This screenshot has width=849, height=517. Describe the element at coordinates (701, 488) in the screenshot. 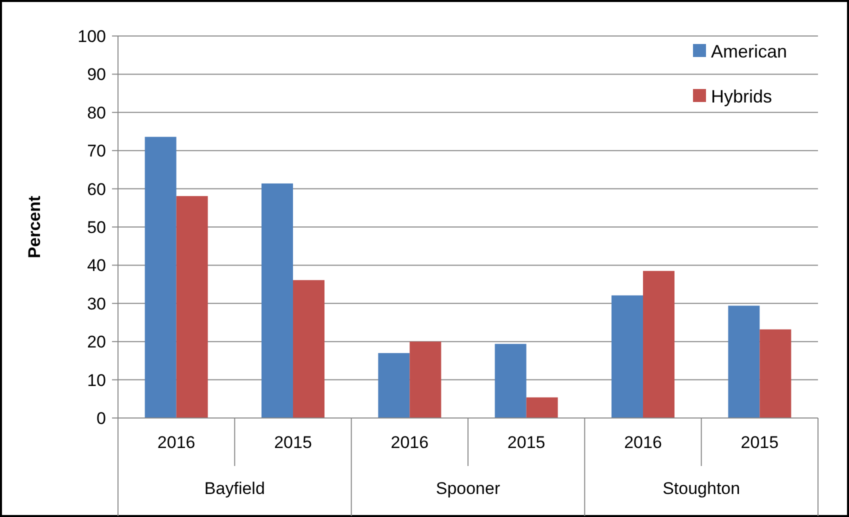

I see `text: Stoughton` at that location.